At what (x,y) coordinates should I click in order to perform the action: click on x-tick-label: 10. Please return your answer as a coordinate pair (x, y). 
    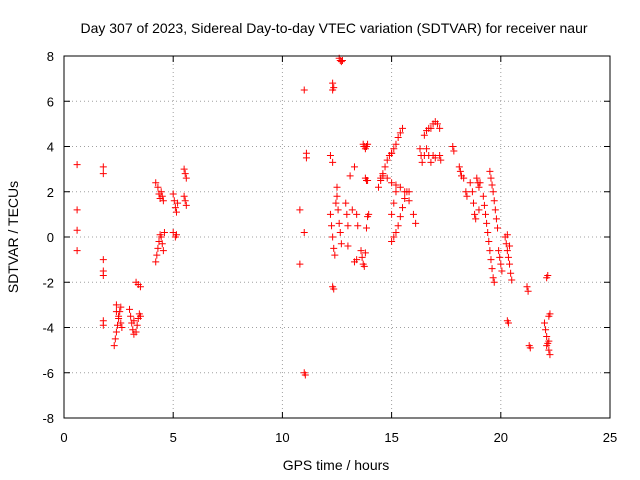
    Looking at the image, I should click on (282, 437).